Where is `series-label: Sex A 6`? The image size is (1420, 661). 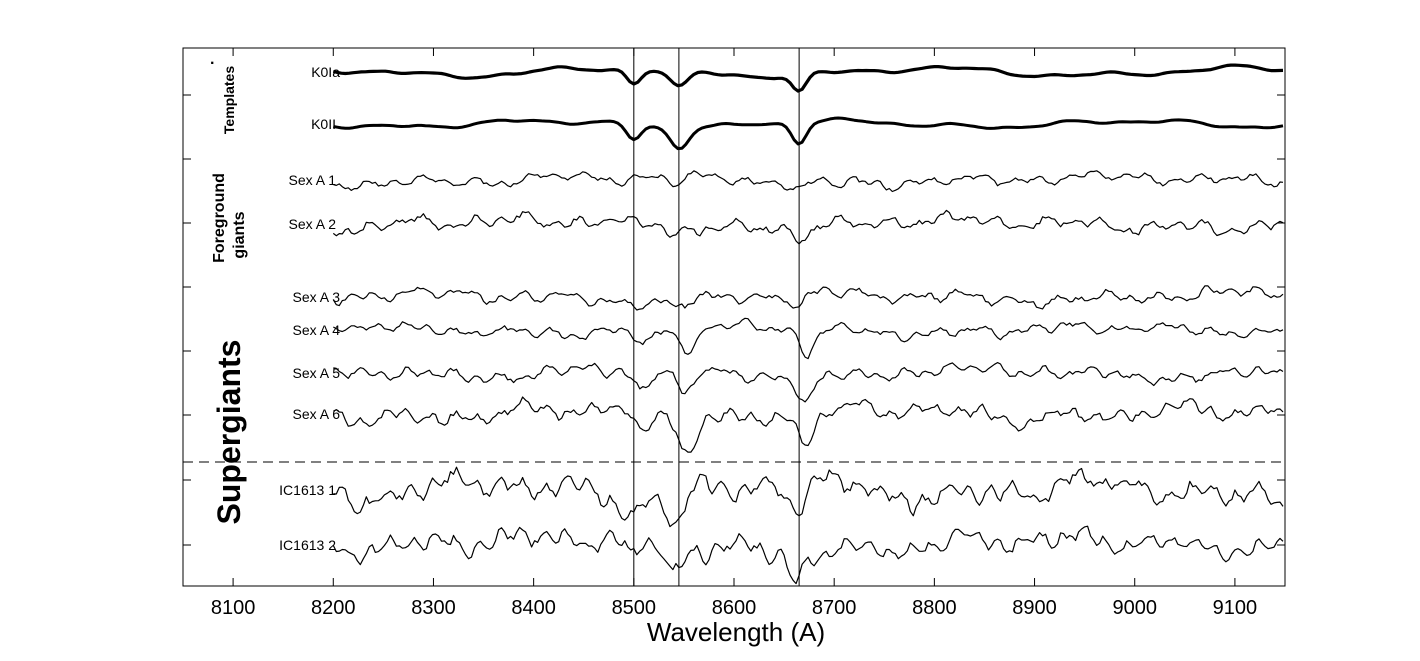
series-label: Sex A 6 is located at coordinates (317, 414).